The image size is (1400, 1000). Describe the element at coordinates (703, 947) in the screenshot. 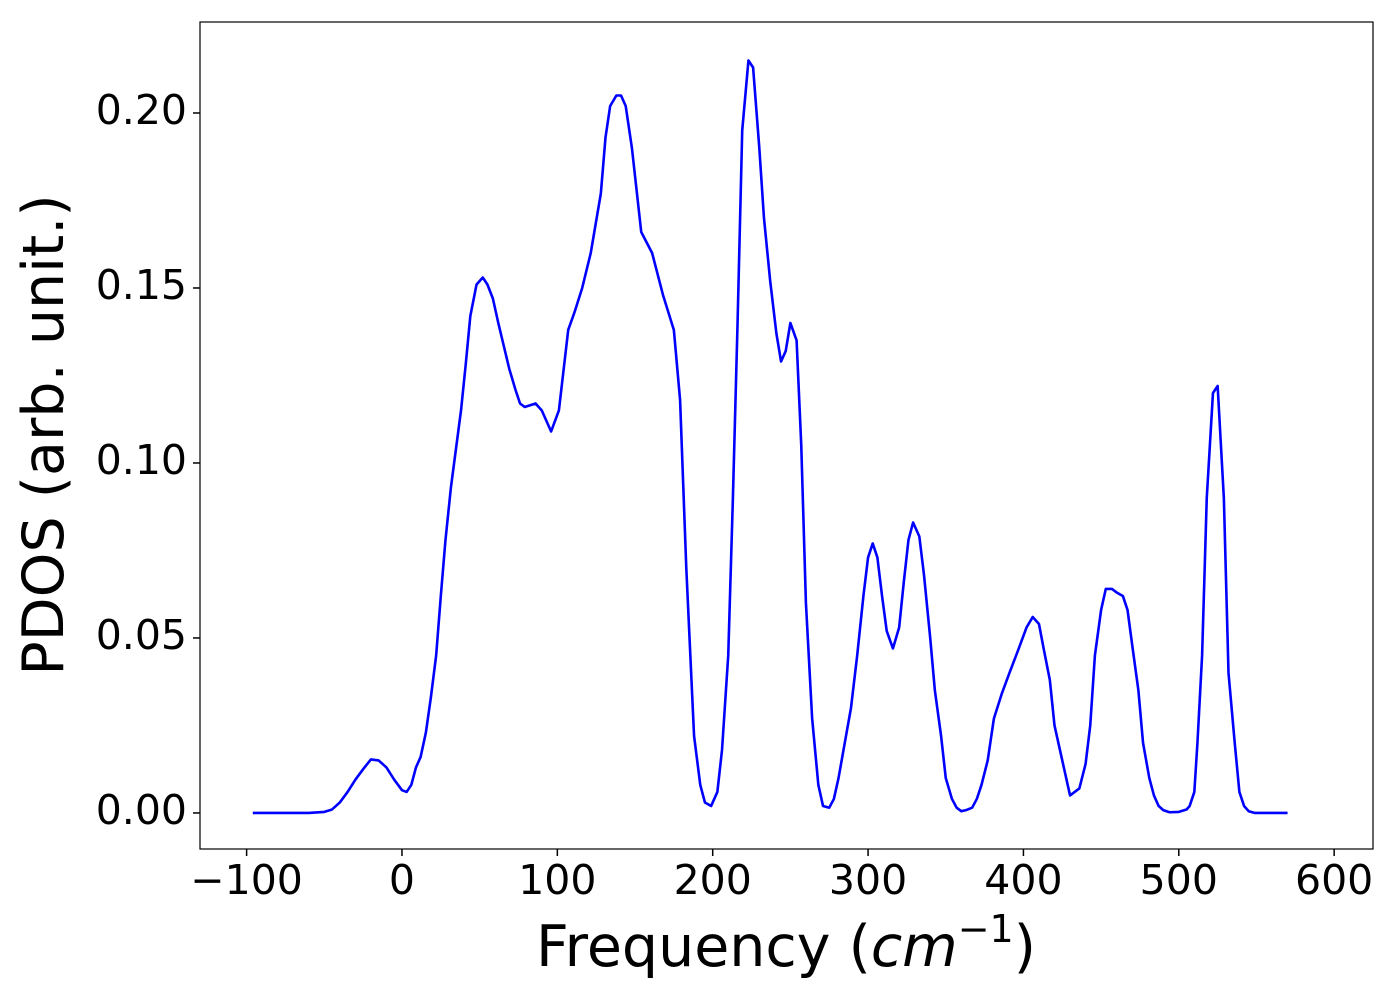

I see `x-label-text: Frequency (` at that location.